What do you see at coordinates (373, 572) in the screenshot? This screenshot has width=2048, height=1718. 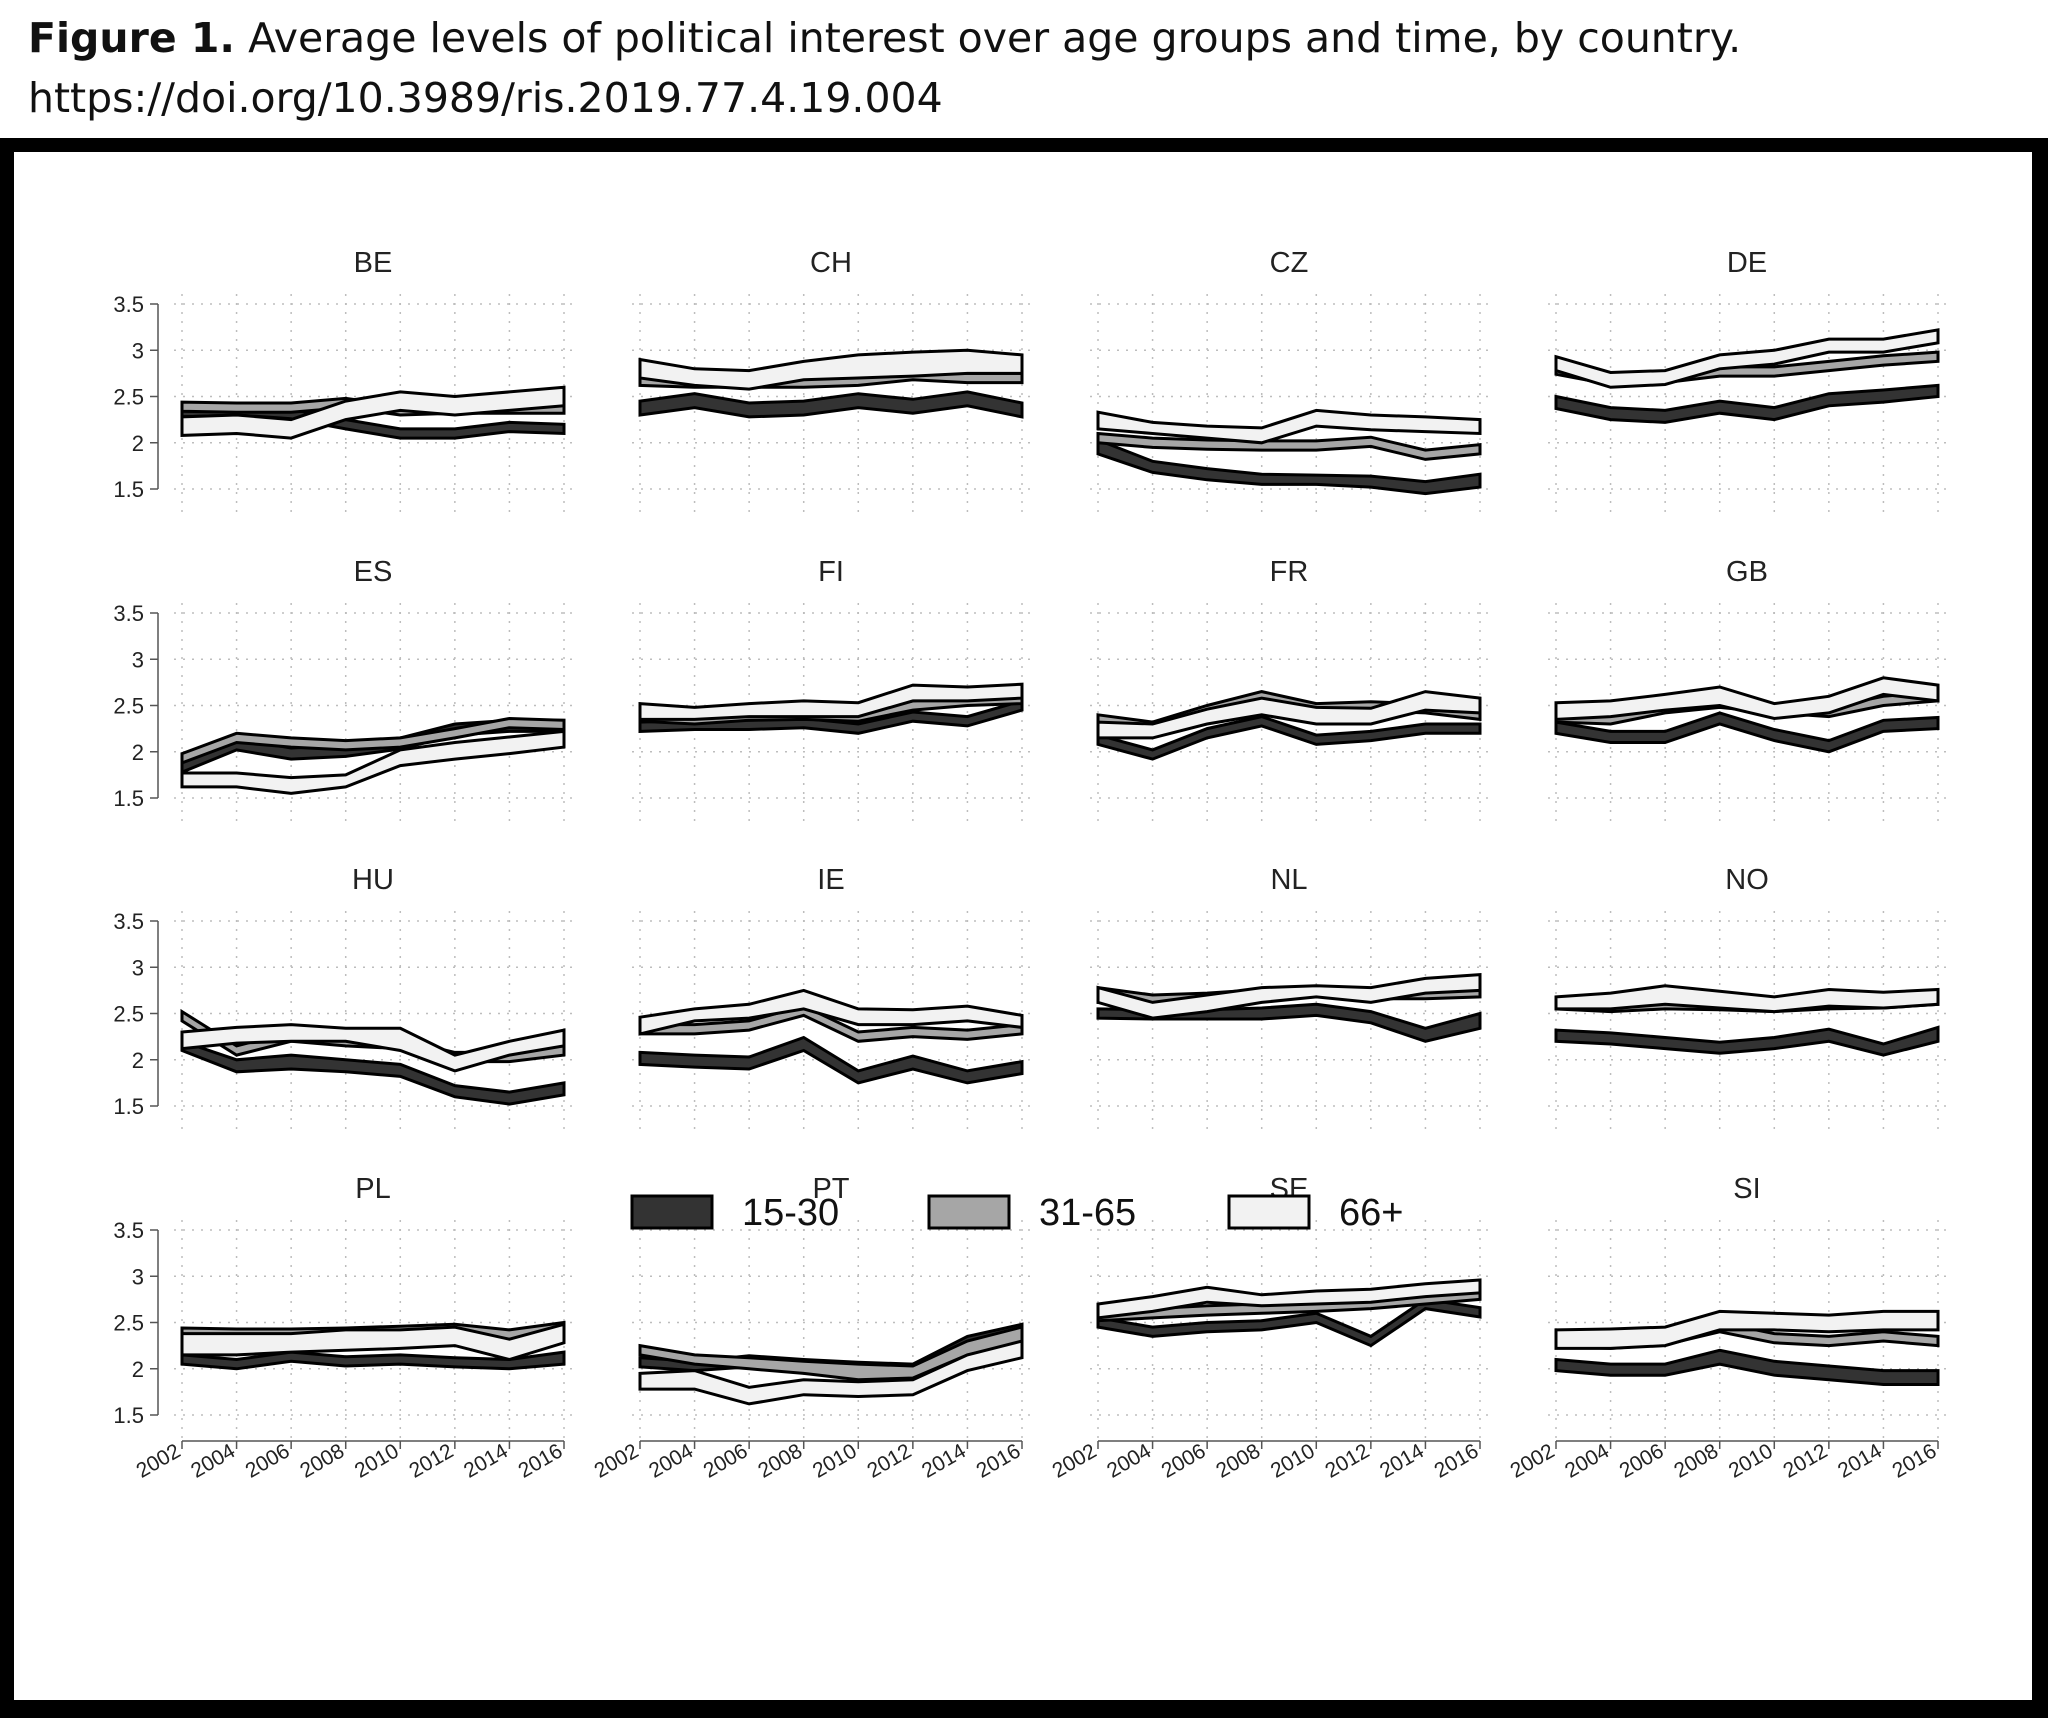 I see `panel-title: ES` at bounding box center [373, 572].